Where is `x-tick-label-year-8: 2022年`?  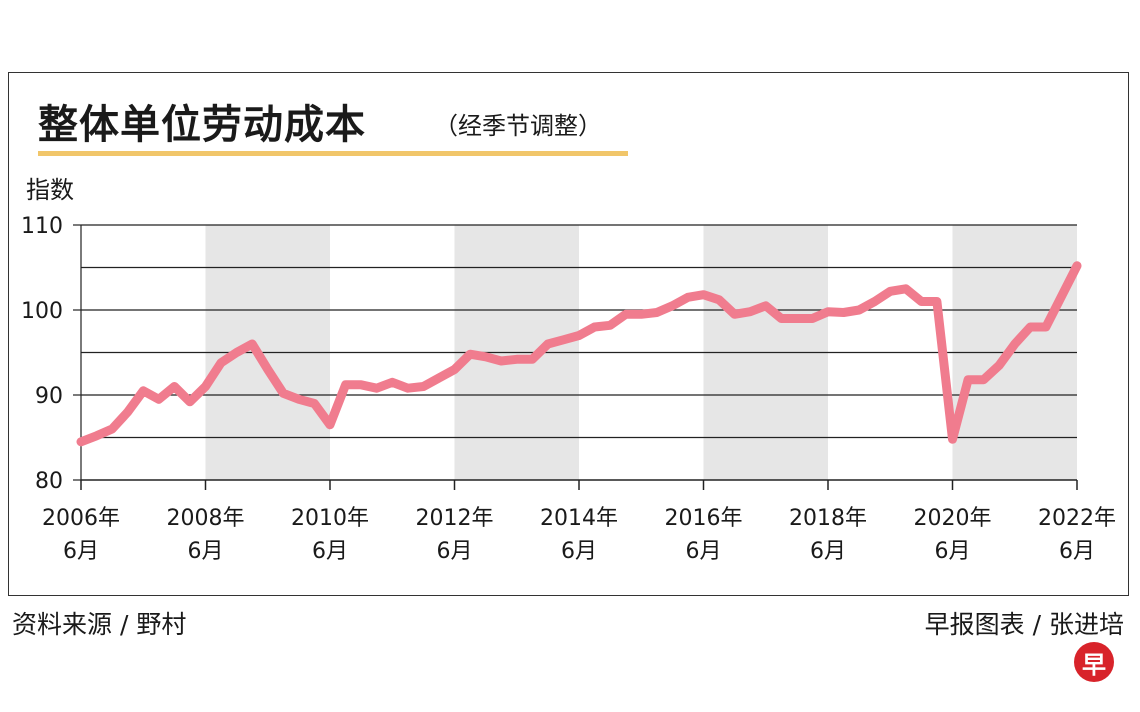
x-tick-label-year-8: 2022年 is located at coordinates (1077, 518).